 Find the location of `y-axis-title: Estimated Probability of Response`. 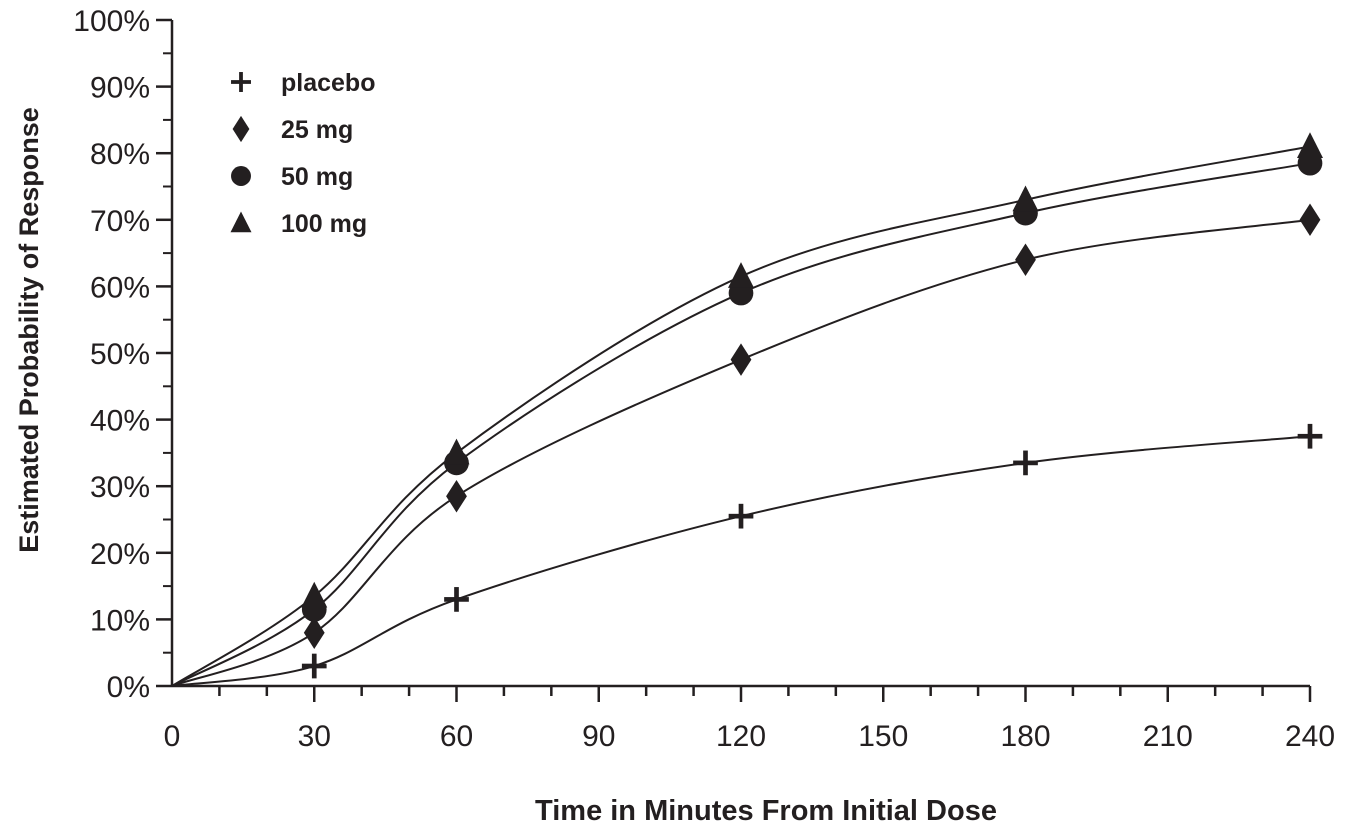

y-axis-title: Estimated Probability of Response is located at coordinates (29, 330).